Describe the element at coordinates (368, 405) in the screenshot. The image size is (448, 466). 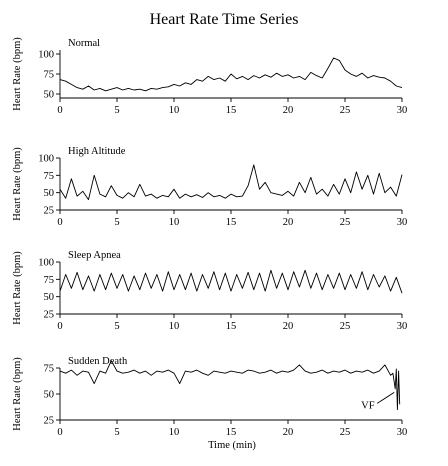
I see `annotation-label: VF` at that location.